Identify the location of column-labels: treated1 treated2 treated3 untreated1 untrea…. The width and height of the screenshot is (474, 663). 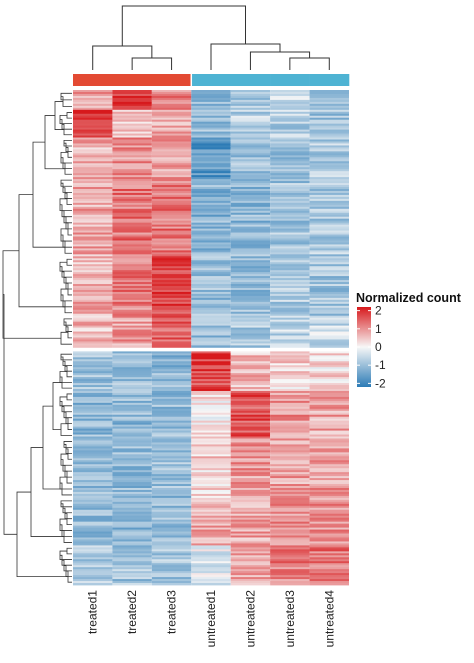
(211, 619).